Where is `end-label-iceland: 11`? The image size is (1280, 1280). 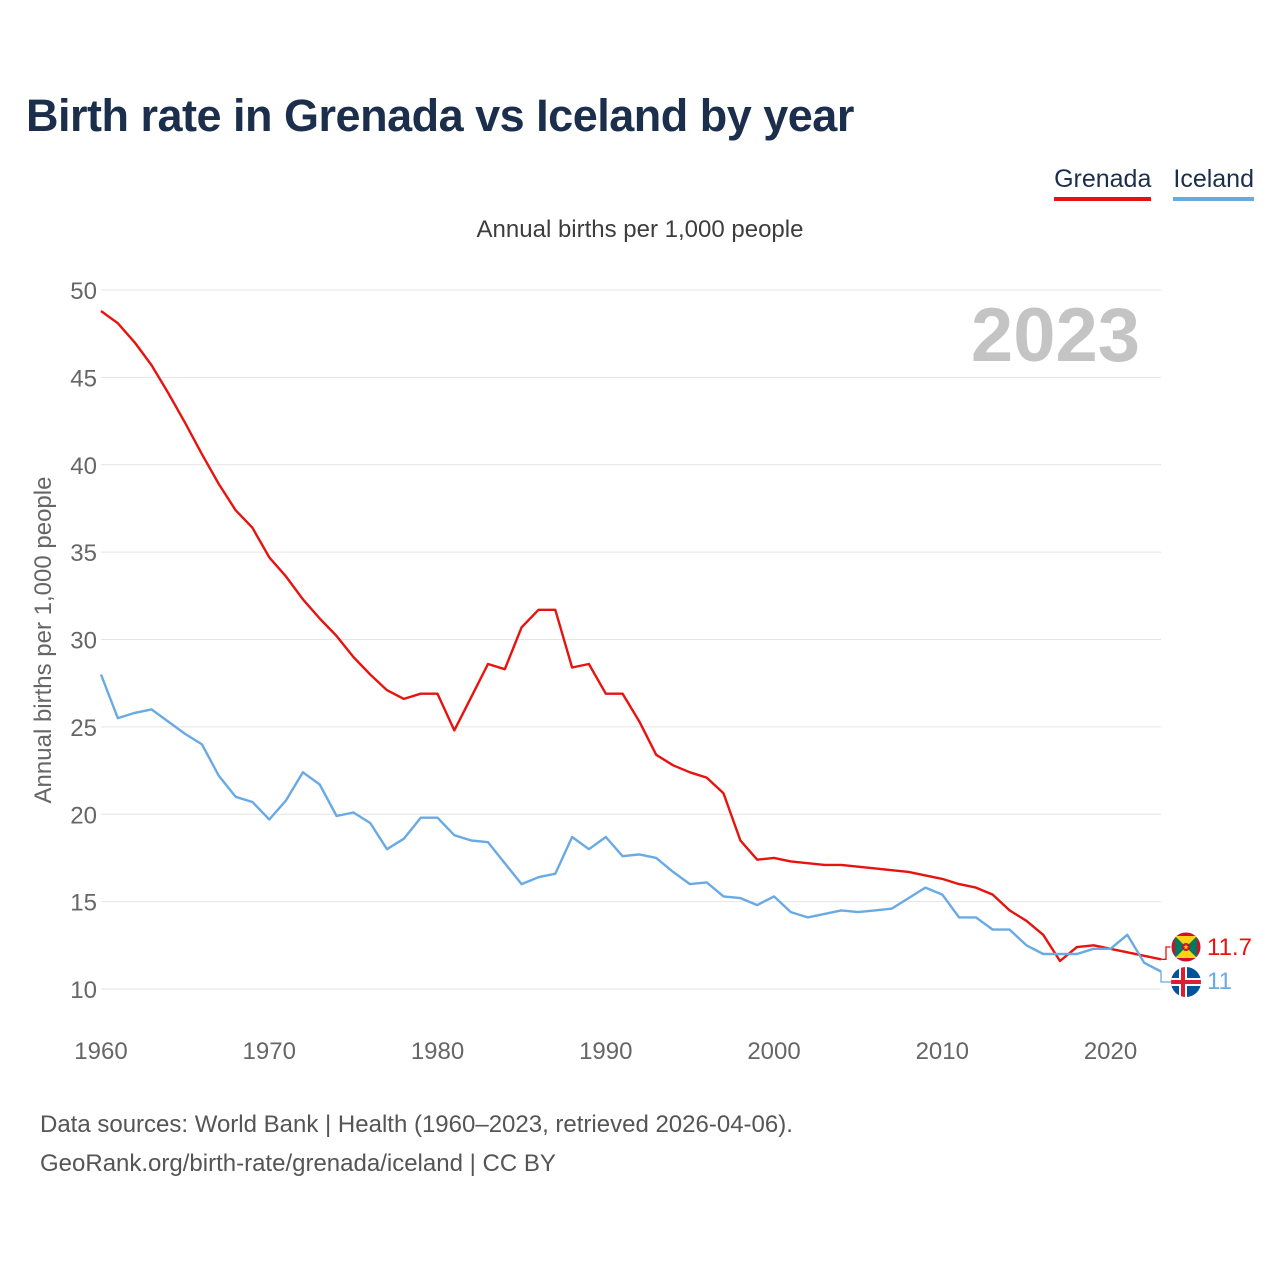 end-label-iceland: 11 is located at coordinates (1219, 981).